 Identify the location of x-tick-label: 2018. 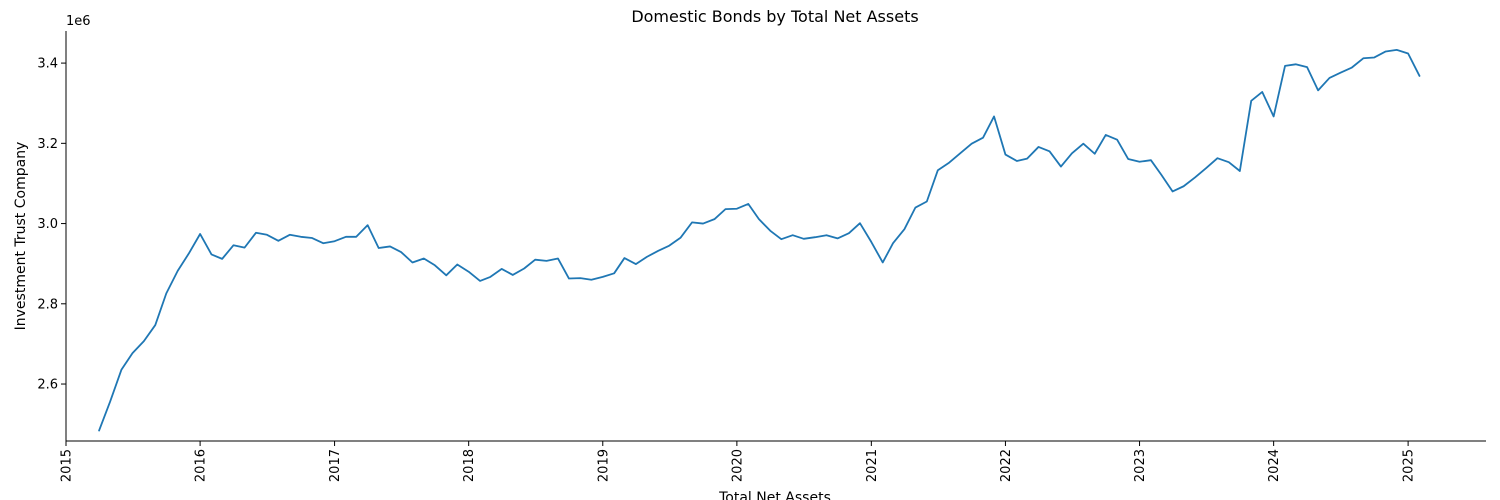
(469, 465).